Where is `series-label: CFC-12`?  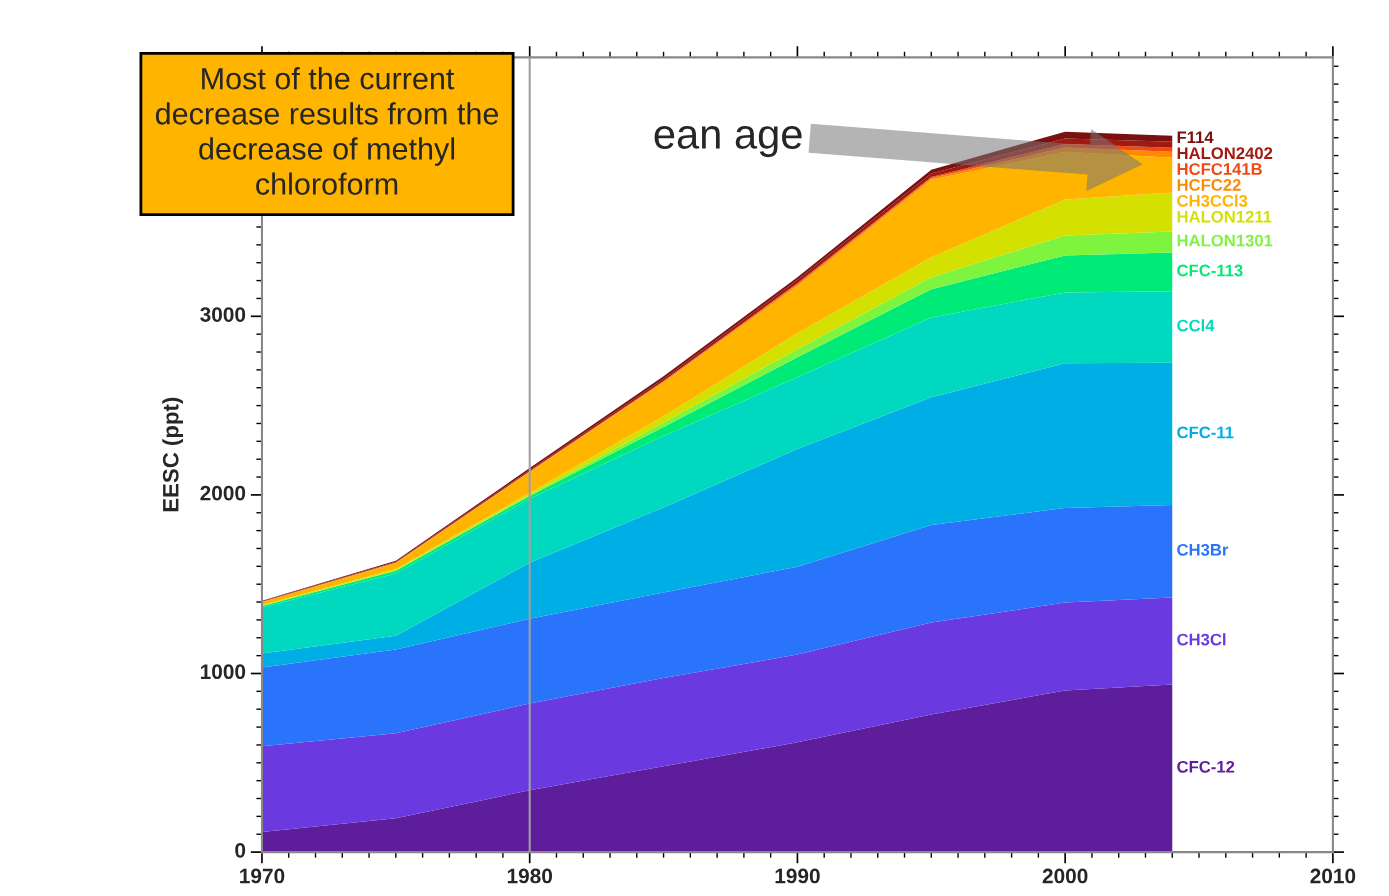
series-label: CFC-12 is located at coordinates (1206, 766).